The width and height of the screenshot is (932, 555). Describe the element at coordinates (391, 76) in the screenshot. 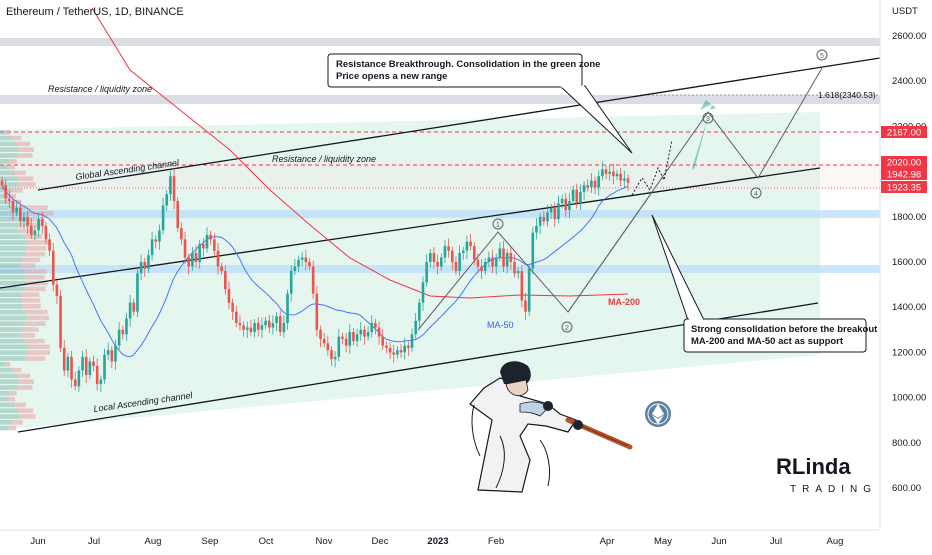

I see `top-callout-line2: Price opens a new range` at that location.